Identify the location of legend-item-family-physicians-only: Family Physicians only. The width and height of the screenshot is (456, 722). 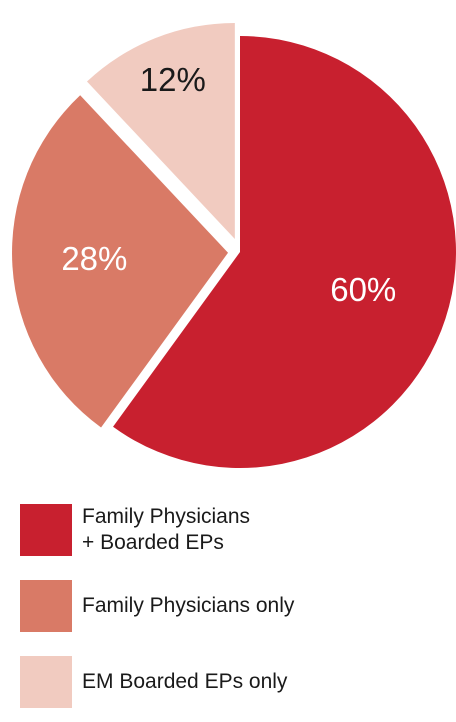
(230, 608).